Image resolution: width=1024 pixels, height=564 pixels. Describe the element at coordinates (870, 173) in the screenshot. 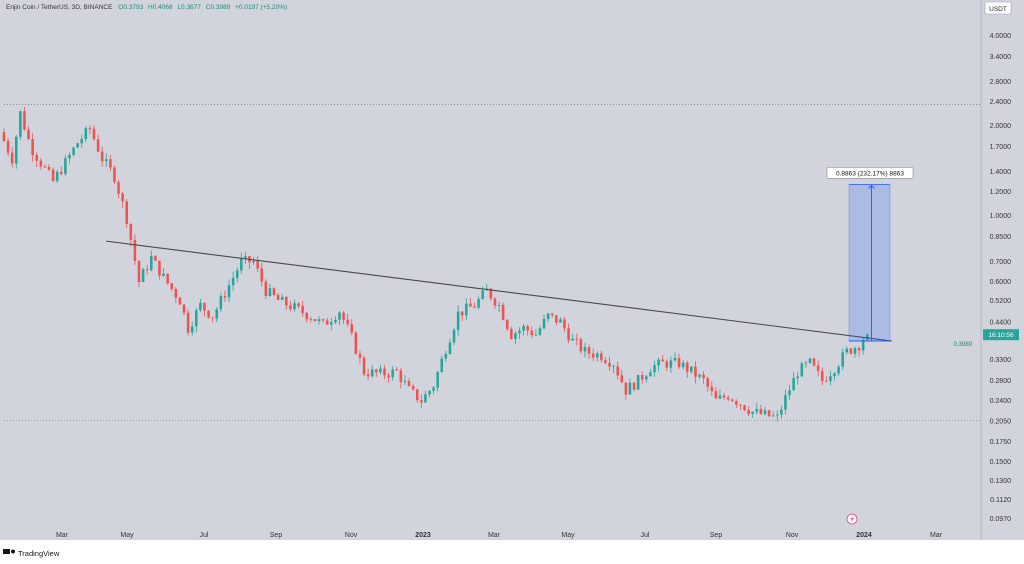

I see `measure-label: 0.8863 (232.17%) 8863` at that location.